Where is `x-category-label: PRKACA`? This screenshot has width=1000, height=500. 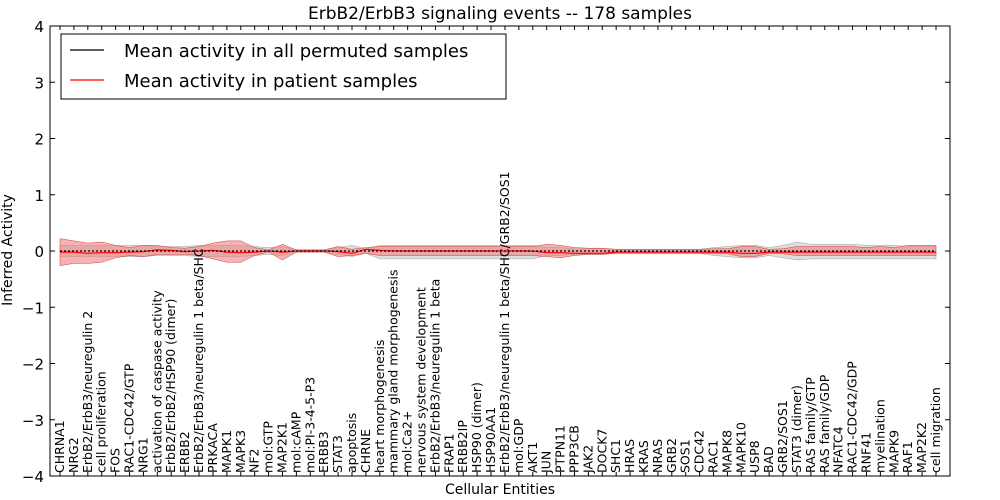
x-category-label: PRKACA is located at coordinates (212, 448).